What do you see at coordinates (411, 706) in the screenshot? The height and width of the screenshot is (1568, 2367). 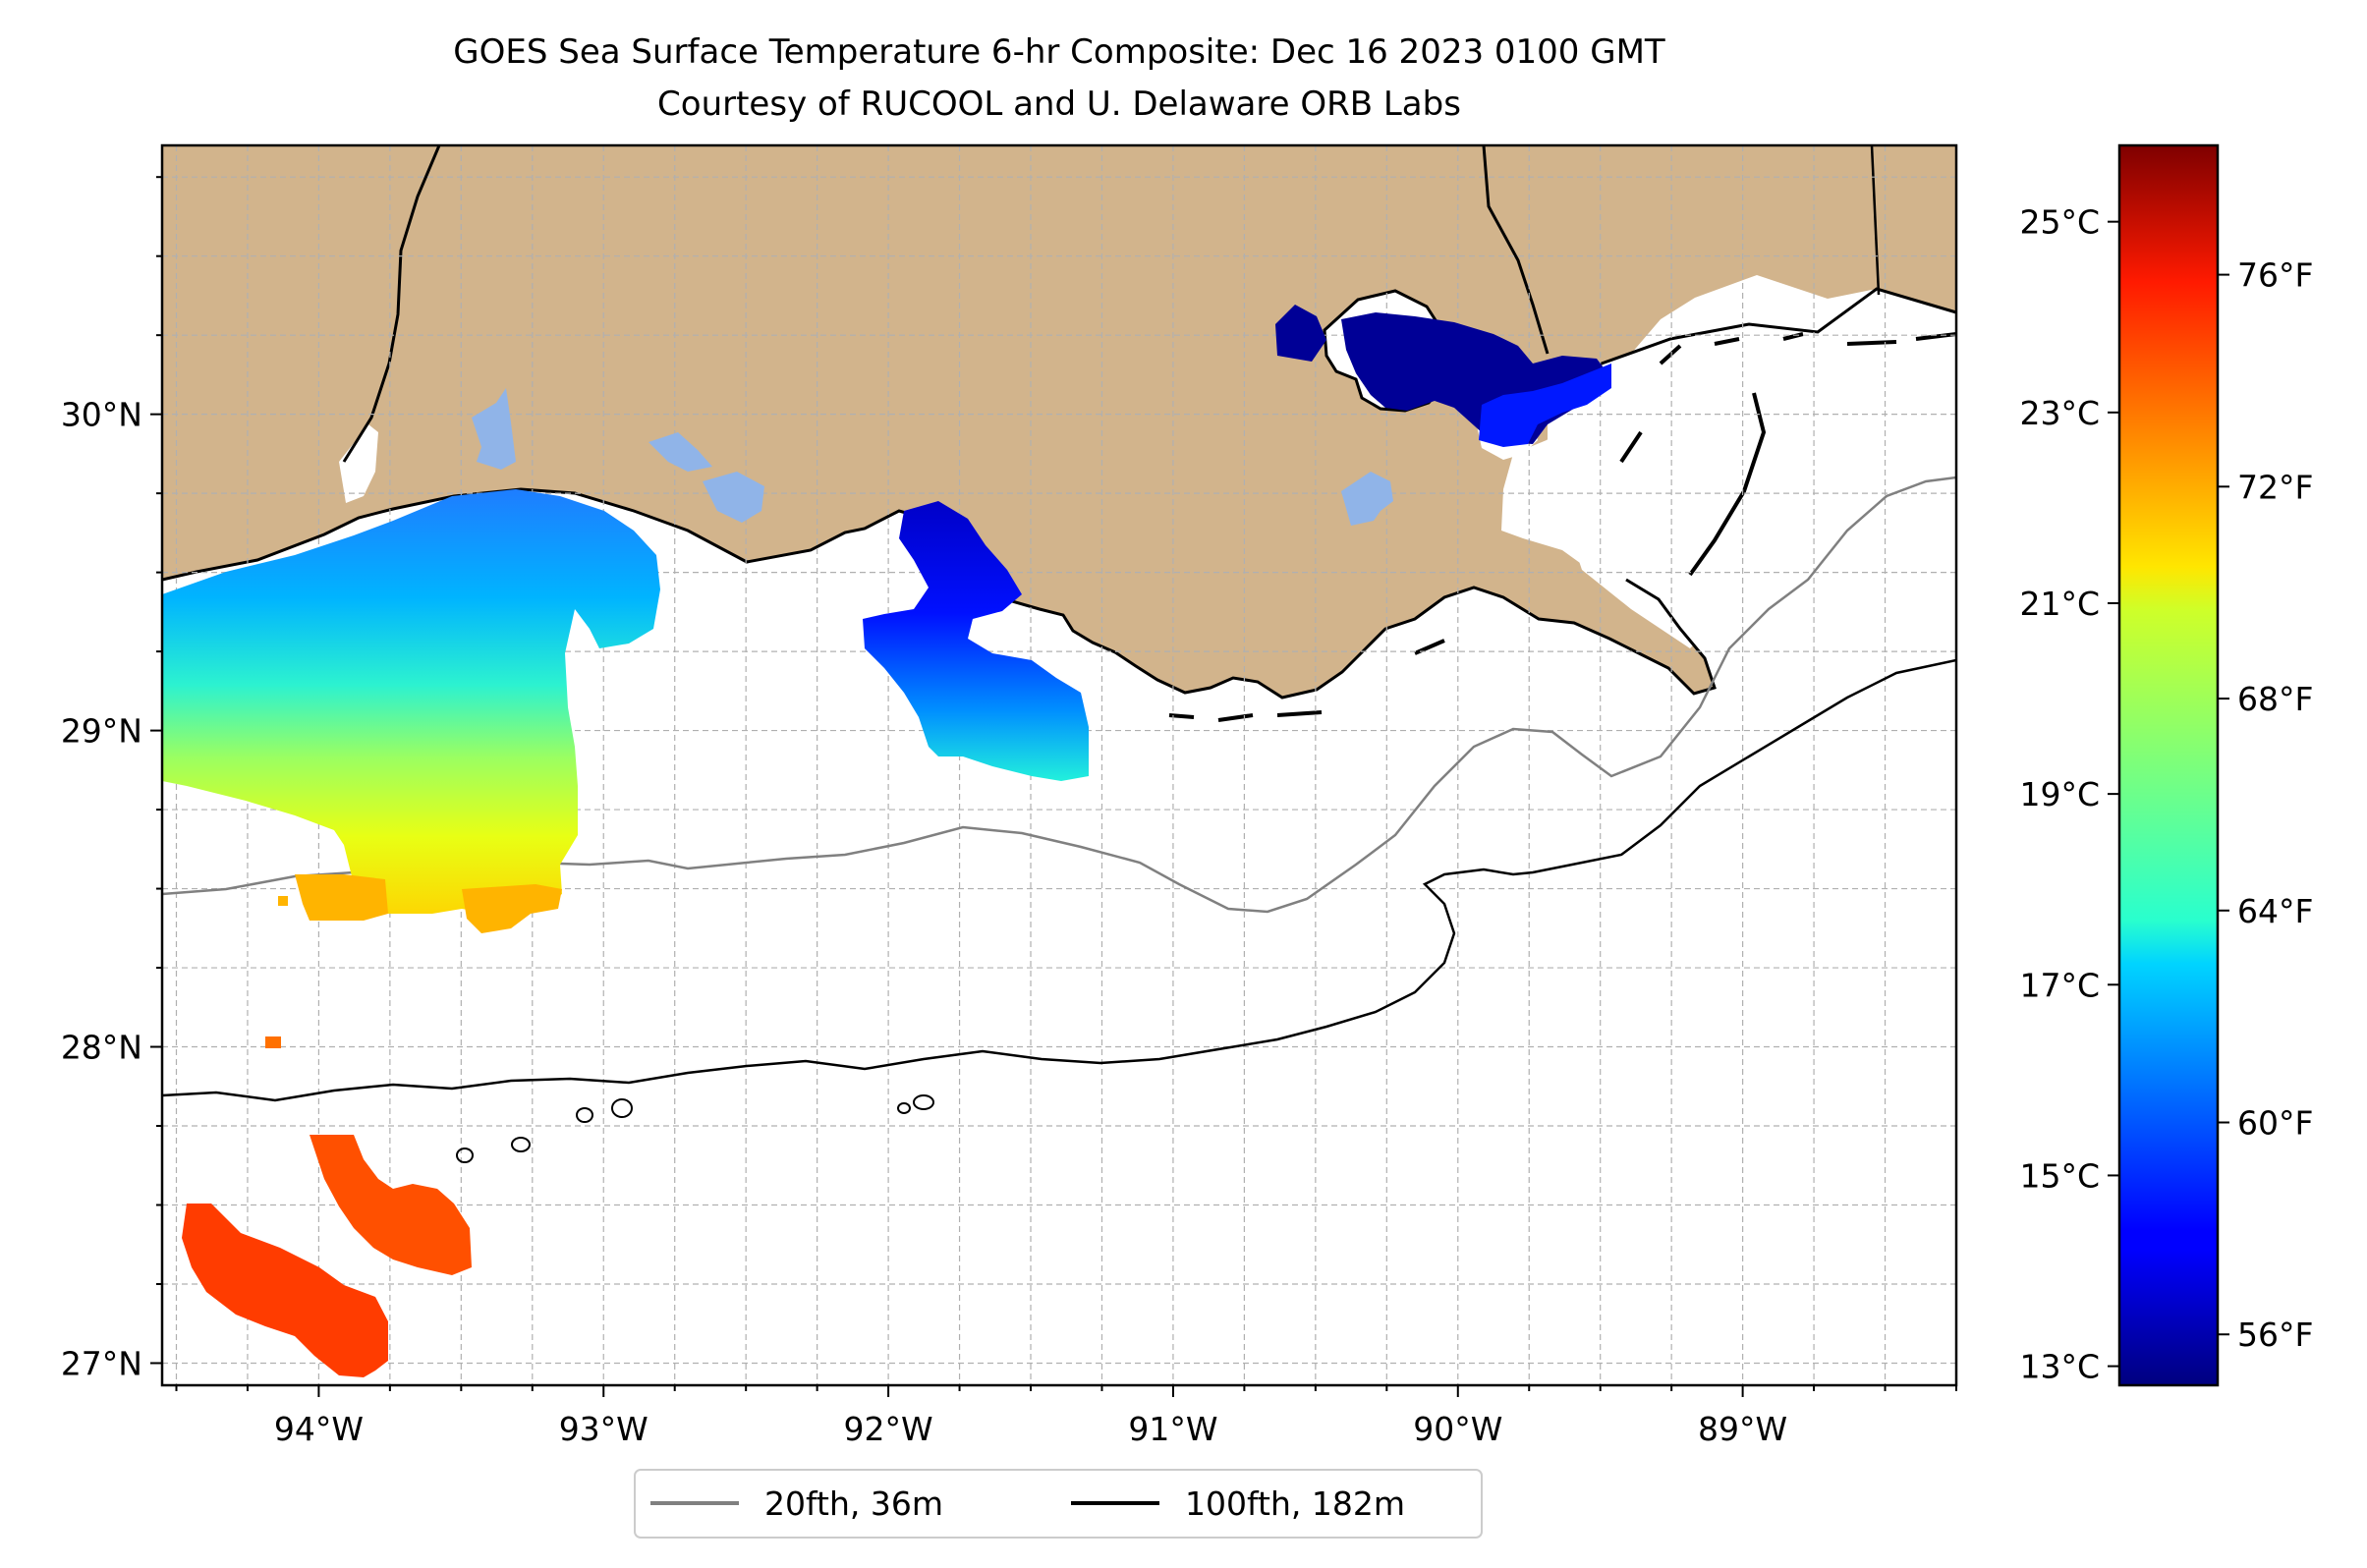 I see `sst-patch-western-shelf` at bounding box center [411, 706].